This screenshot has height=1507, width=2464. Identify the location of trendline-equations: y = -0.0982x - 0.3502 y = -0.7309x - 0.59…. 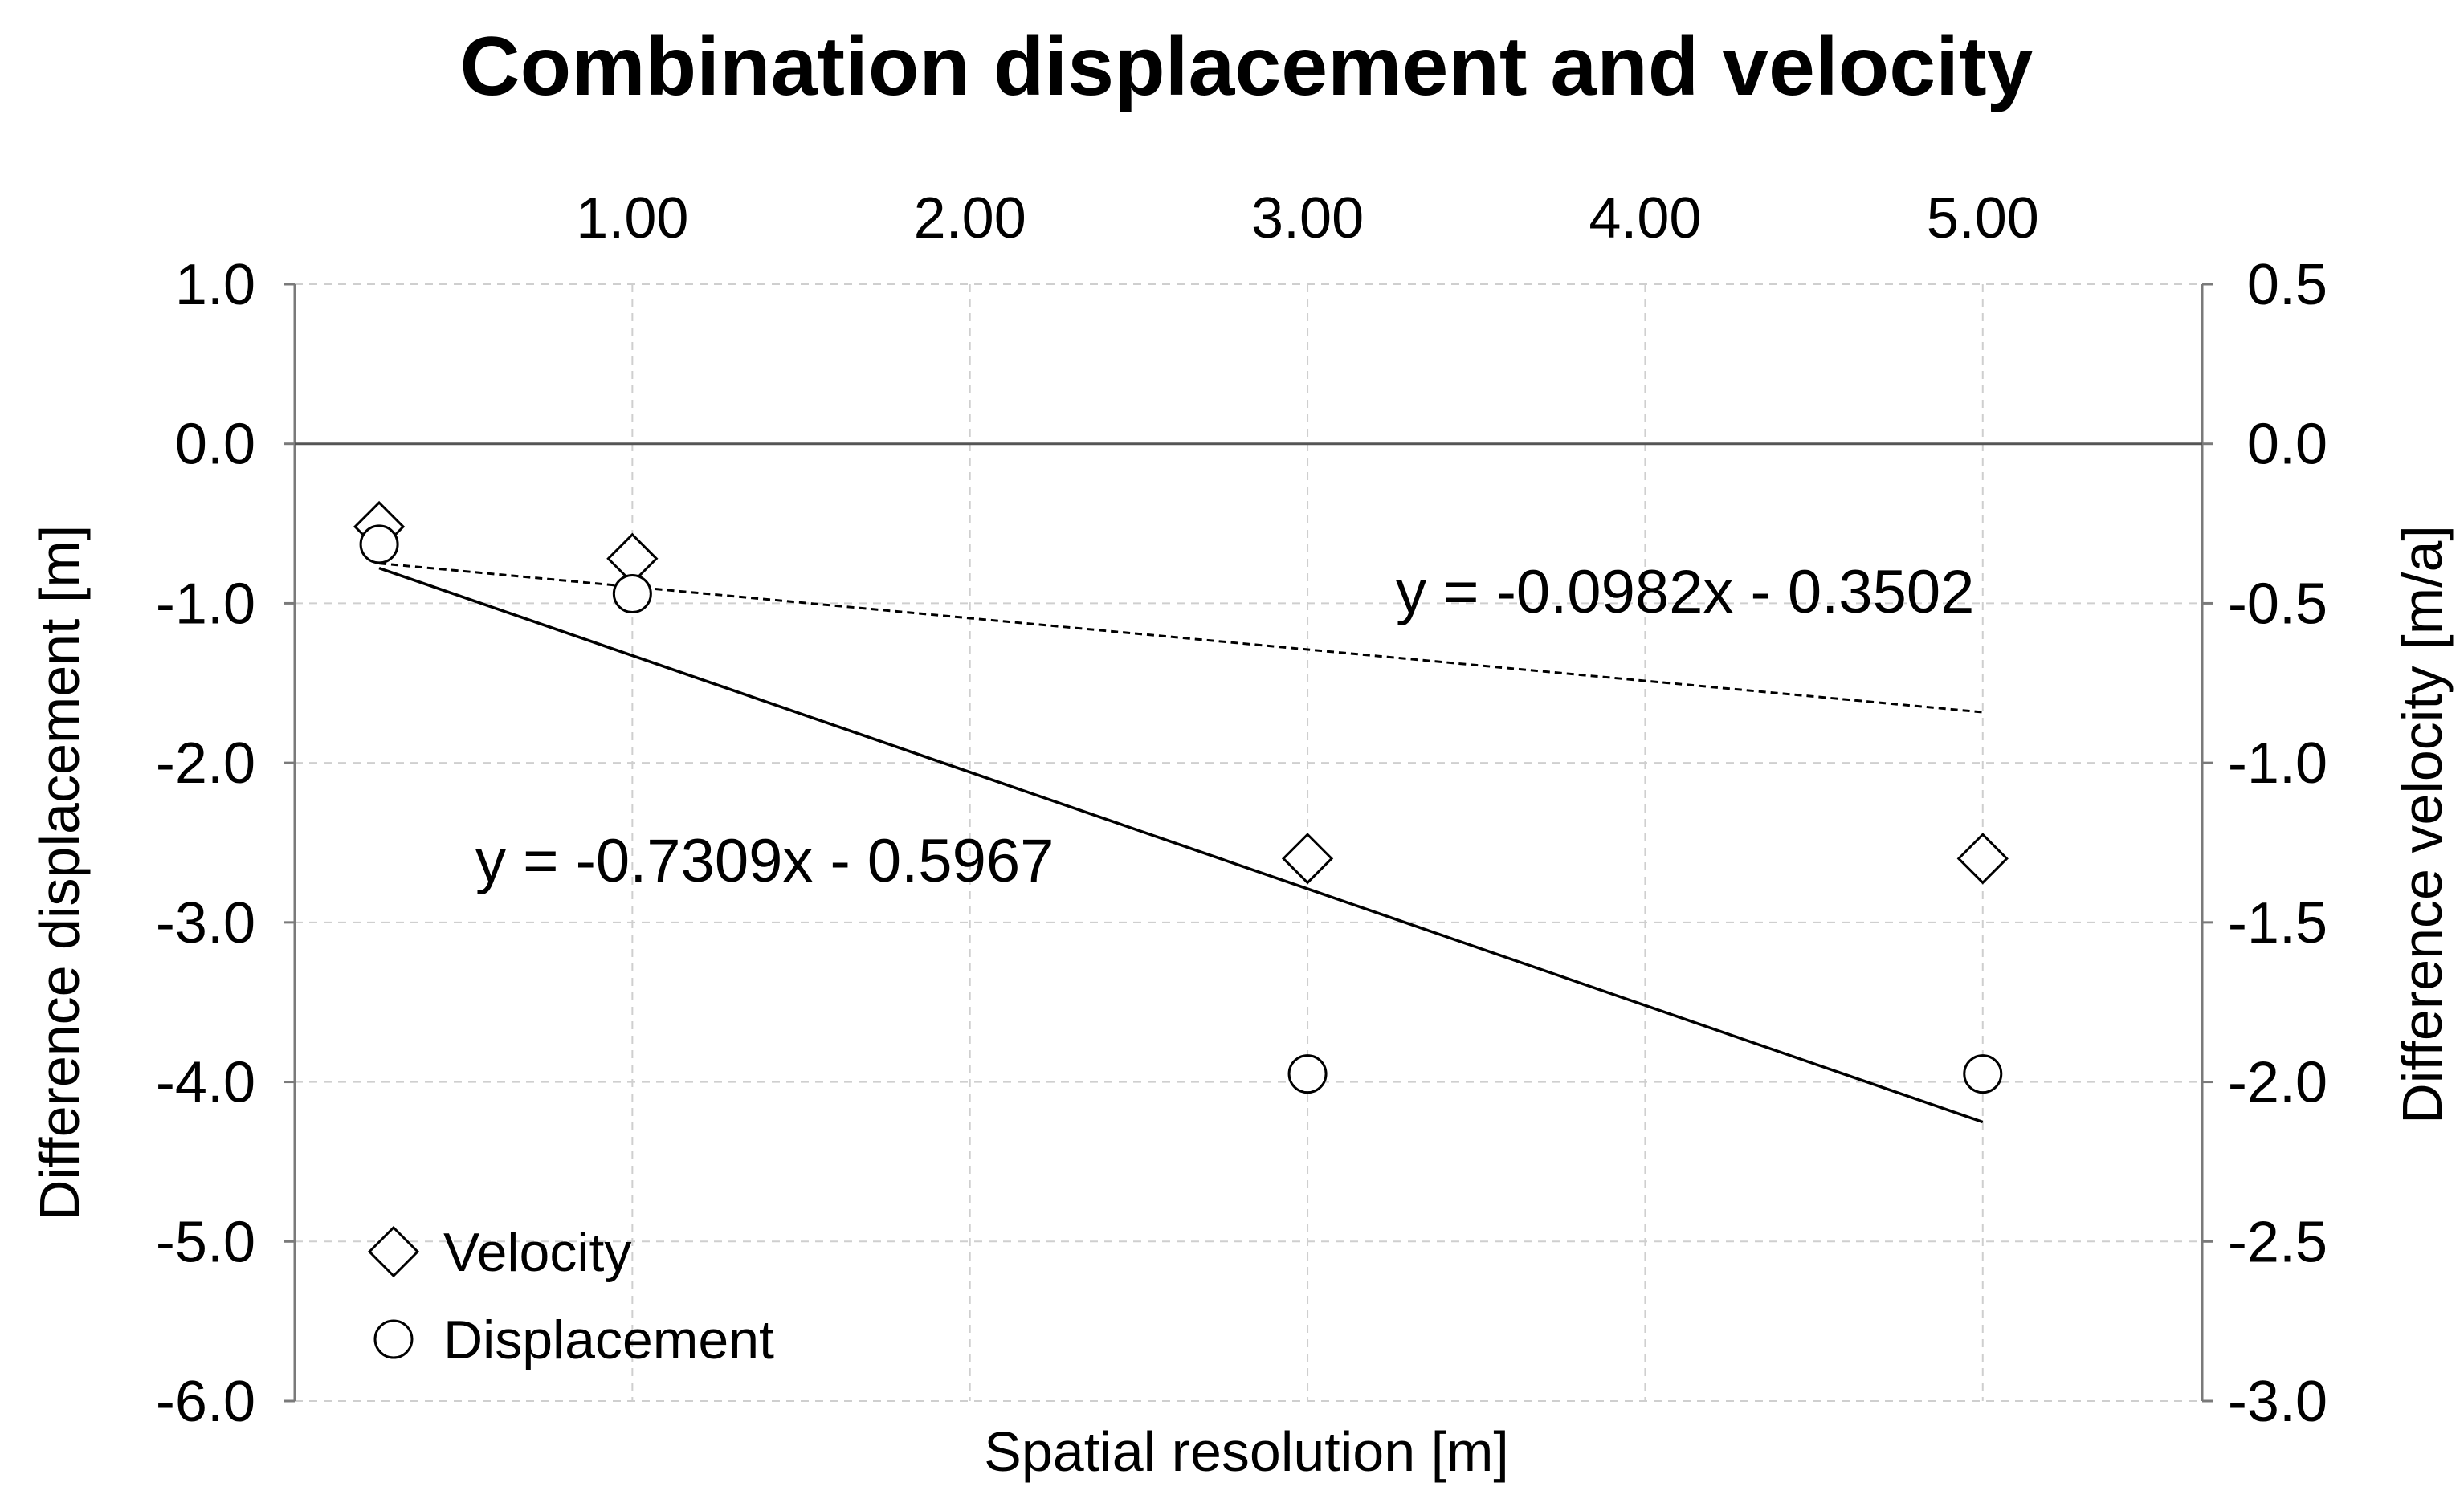
(1224, 726).